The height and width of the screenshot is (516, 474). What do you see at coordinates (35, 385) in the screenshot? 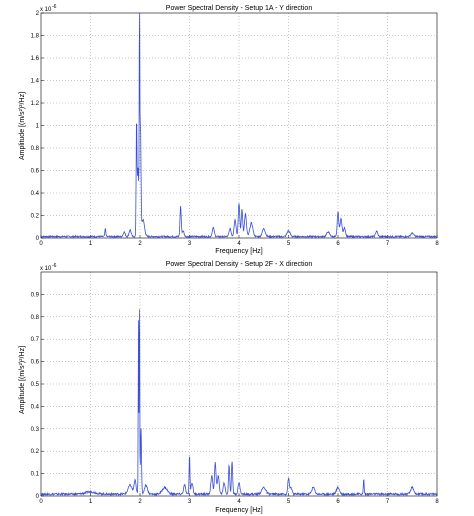
I see `y-tick-label: 0.5` at bounding box center [35, 385].